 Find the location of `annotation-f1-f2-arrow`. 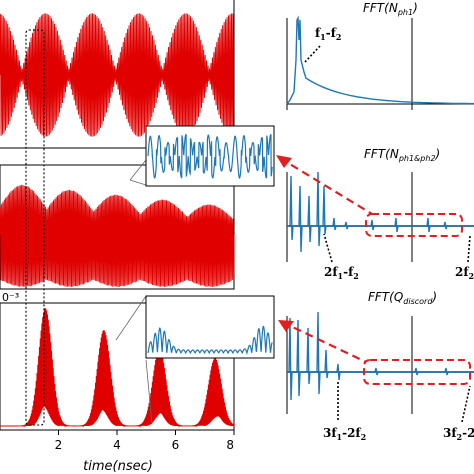

annotation-f1-f2-arrow is located at coordinates (312, 54).